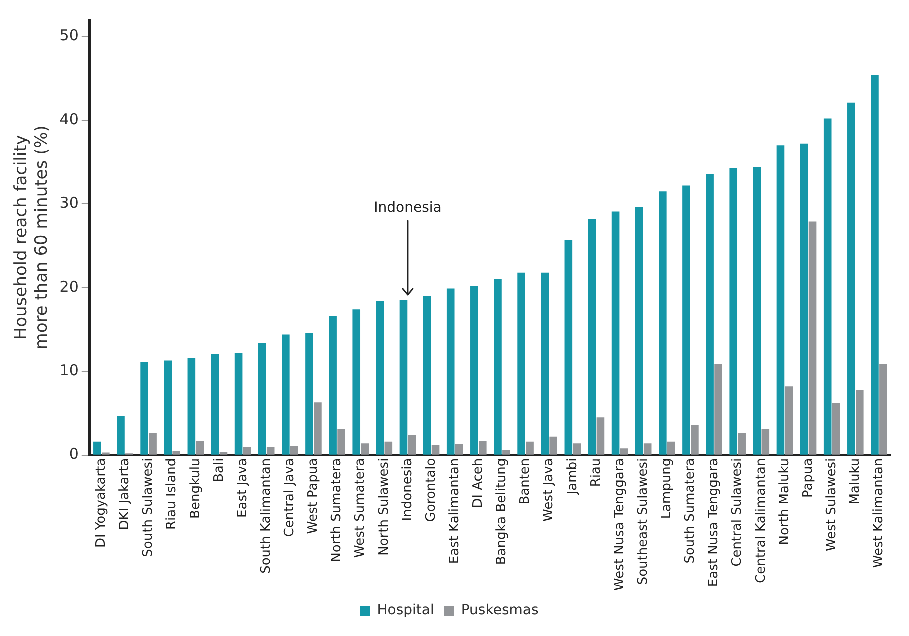 The height and width of the screenshot is (636, 909). What do you see at coordinates (408, 208) in the screenshot?
I see `annotation: Indonesia` at bounding box center [408, 208].